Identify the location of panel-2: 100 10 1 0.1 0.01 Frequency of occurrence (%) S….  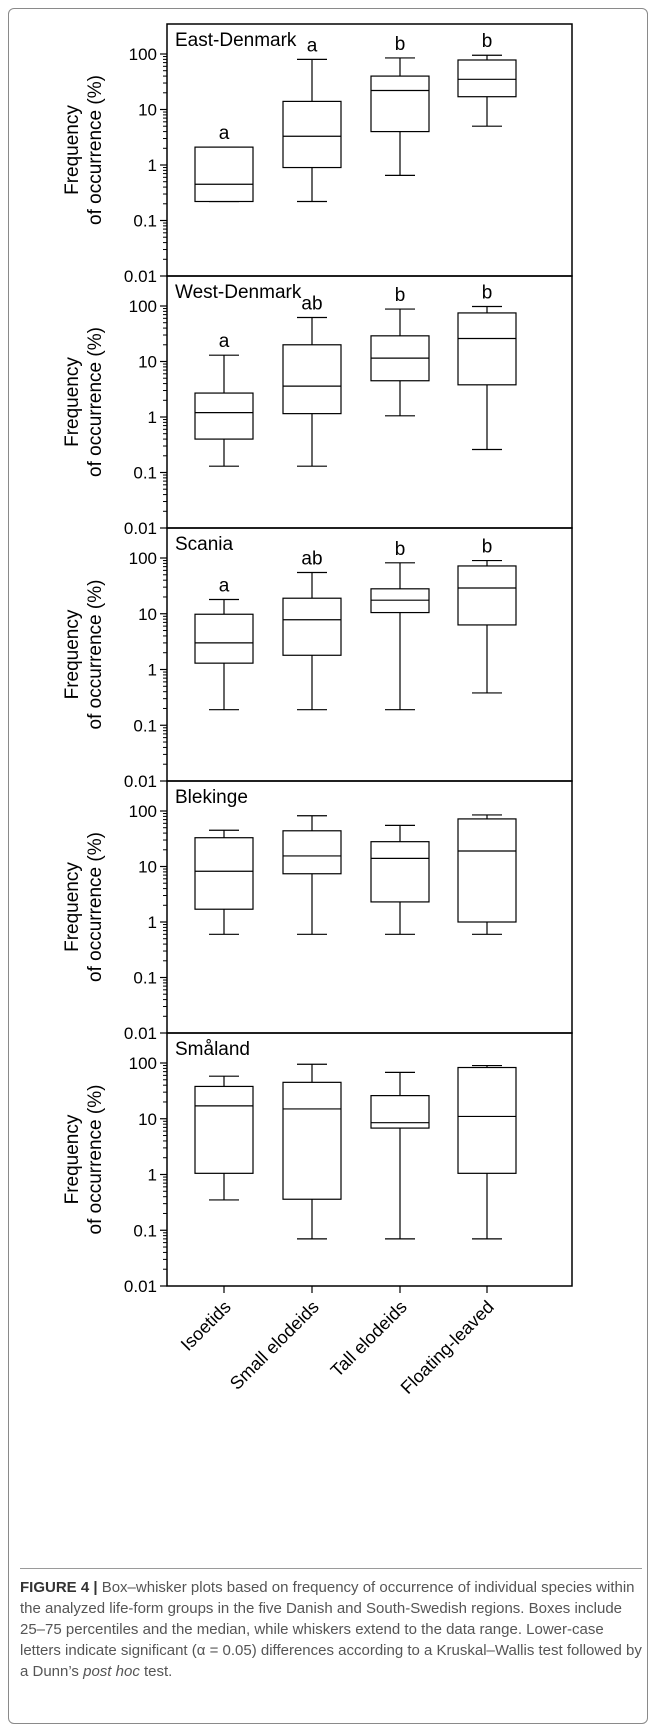
(317, 659).